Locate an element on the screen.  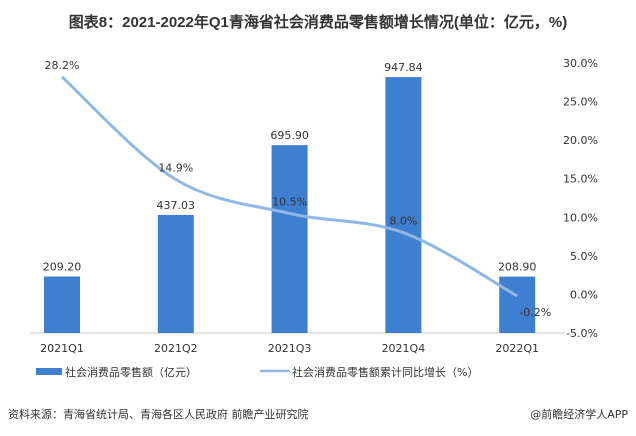
y-right-tick: 15.0% is located at coordinates (580, 179).